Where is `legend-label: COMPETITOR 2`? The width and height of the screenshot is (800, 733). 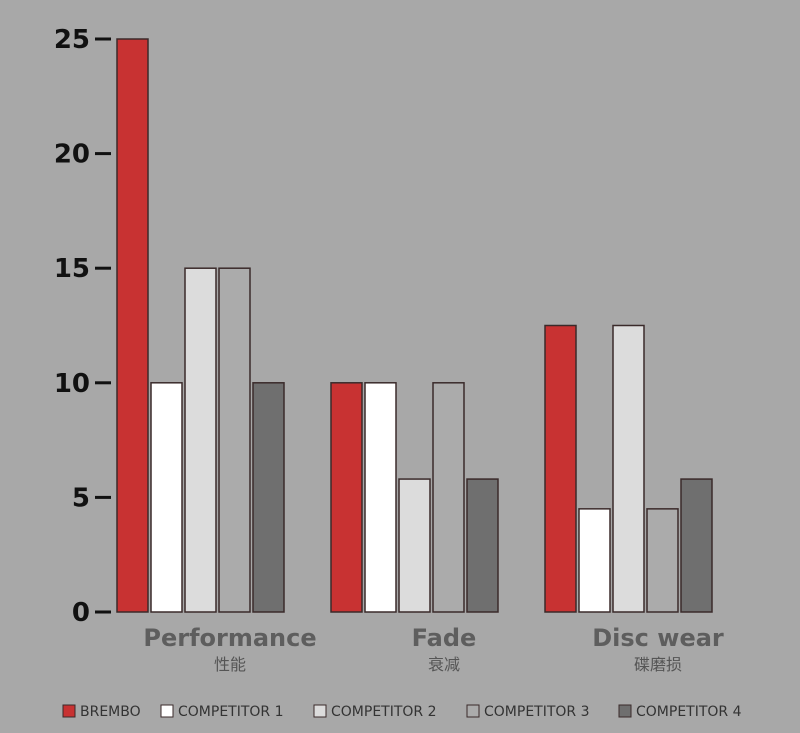
legend-label: COMPETITOR 2 is located at coordinates (384, 712).